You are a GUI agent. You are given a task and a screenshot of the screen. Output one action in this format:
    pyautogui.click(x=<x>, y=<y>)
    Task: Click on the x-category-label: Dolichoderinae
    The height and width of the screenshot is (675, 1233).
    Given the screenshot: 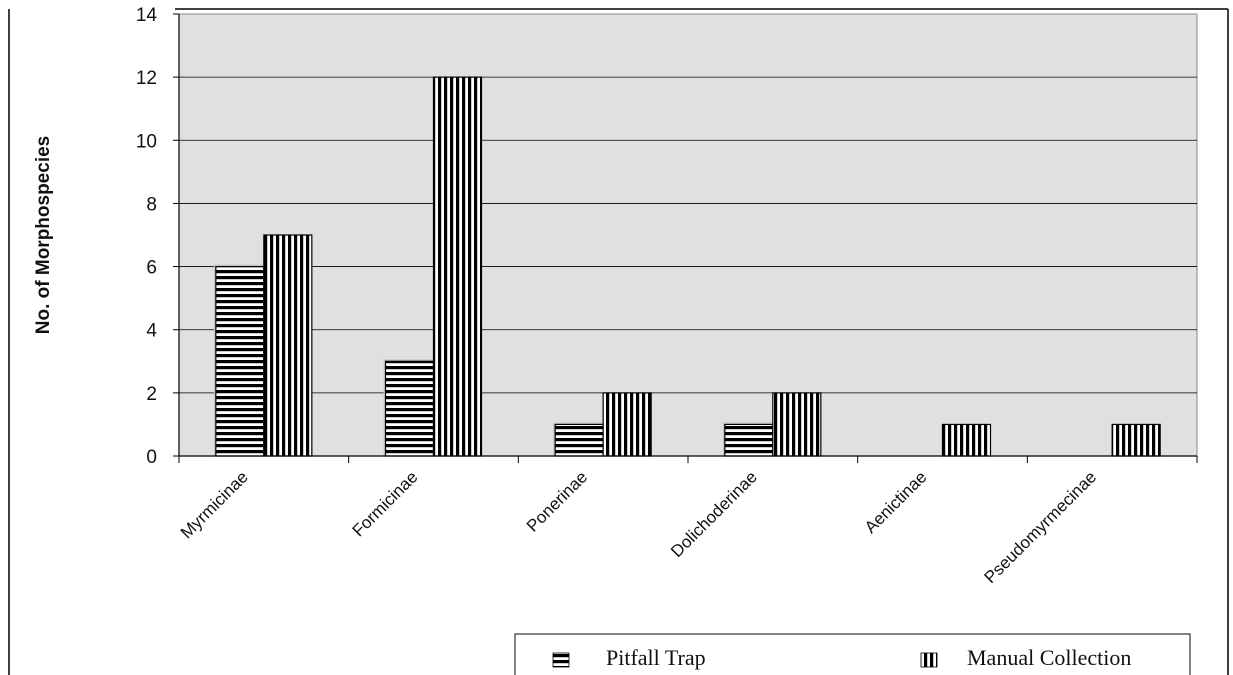 What is the action you would take?
    pyautogui.click(x=714, y=514)
    